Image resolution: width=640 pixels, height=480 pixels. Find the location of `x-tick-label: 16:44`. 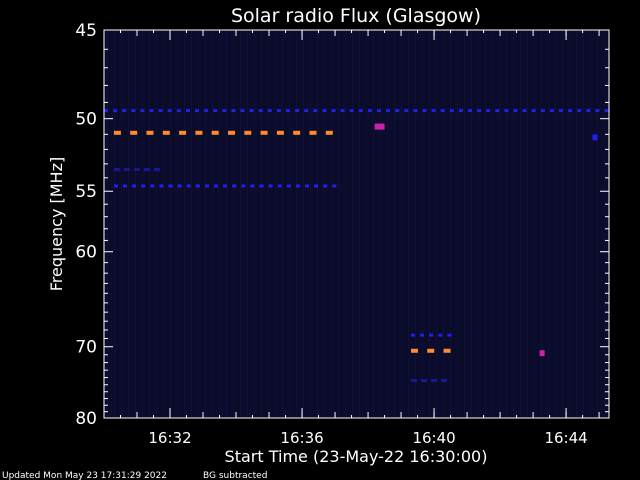

x-tick-label: 16:44 is located at coordinates (565, 438).